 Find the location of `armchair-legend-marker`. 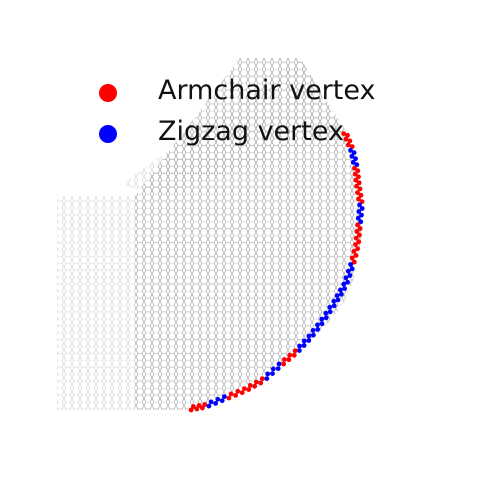

armchair-legend-marker is located at coordinates (108, 93).